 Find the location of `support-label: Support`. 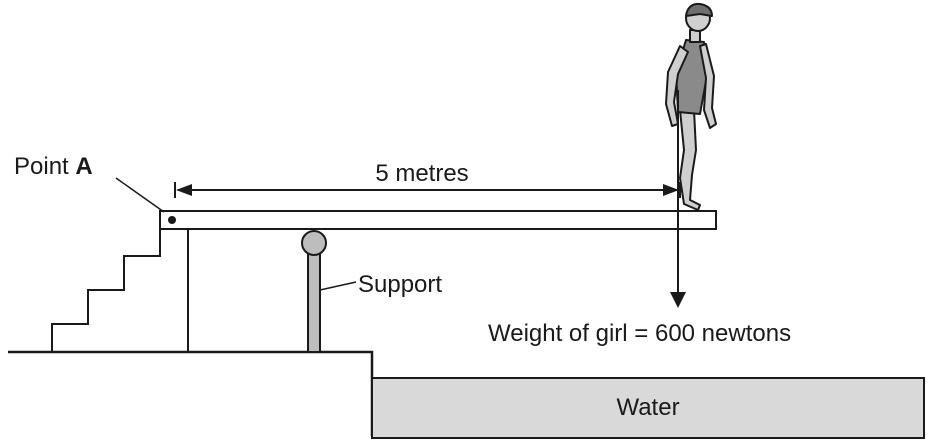

support-label: Support is located at coordinates (400, 284).